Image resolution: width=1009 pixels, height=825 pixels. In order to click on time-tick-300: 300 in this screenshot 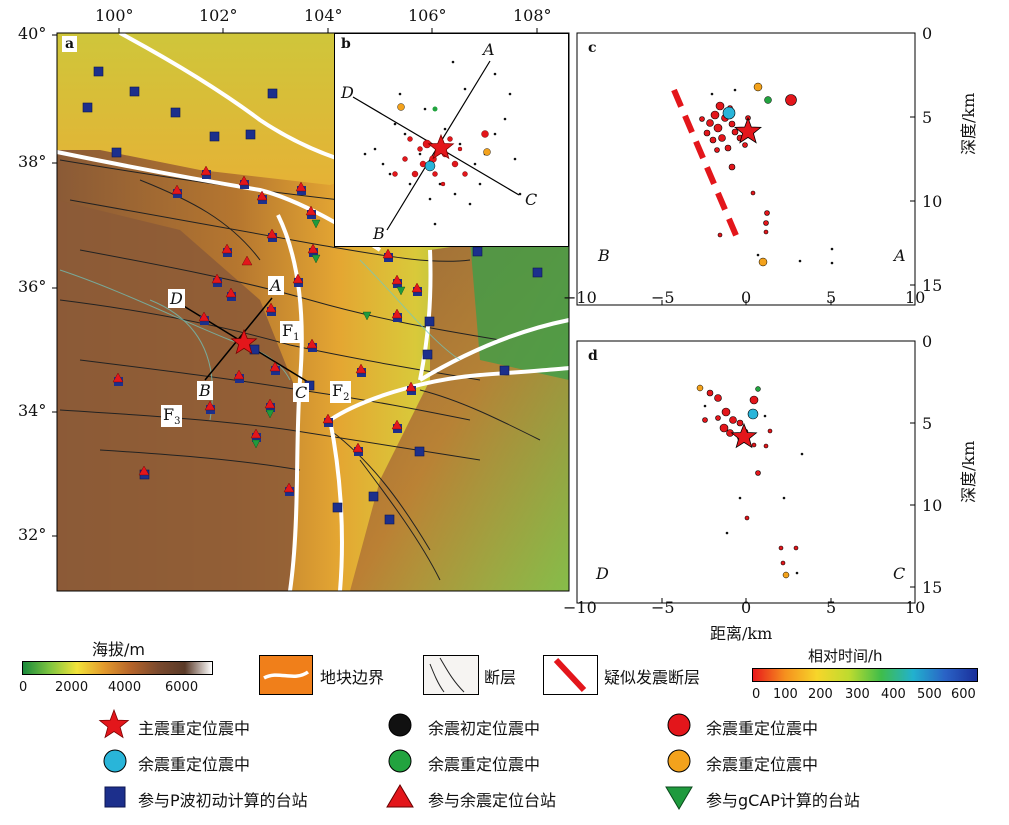, I will do `click(857, 694)`.